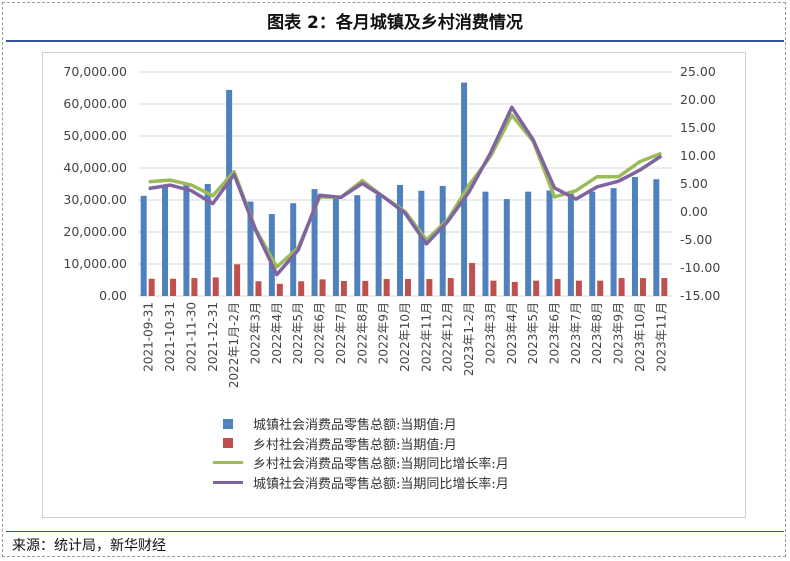 The height and width of the screenshot is (561, 790). What do you see at coordinates (89, 546) in the screenshot?
I see `source-note: 来源：统计局，新华财经` at bounding box center [89, 546].